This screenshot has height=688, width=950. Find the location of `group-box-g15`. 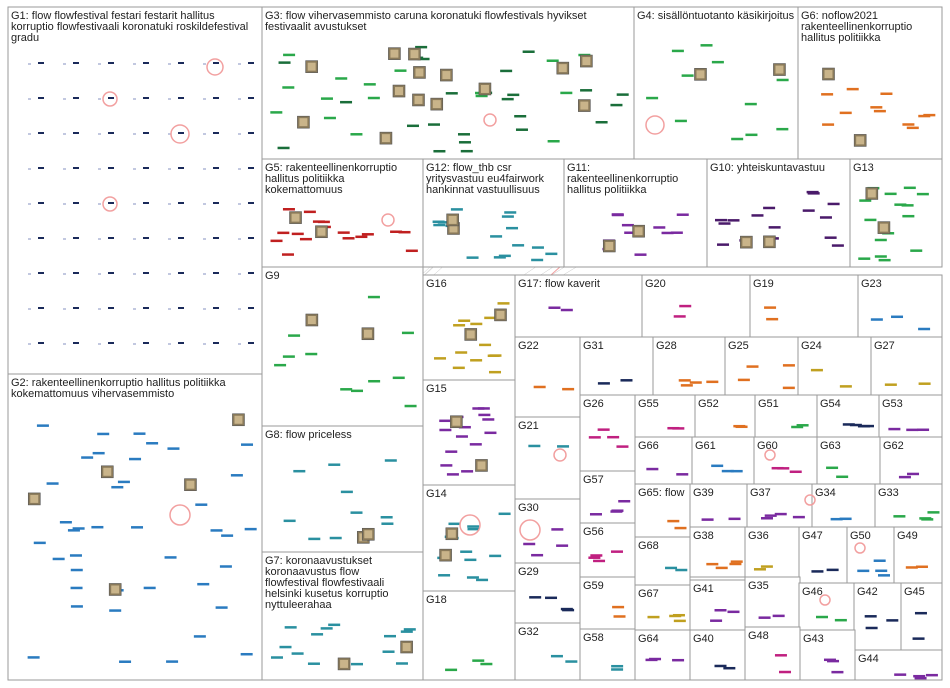

group-box-g15 is located at coordinates (469, 432).